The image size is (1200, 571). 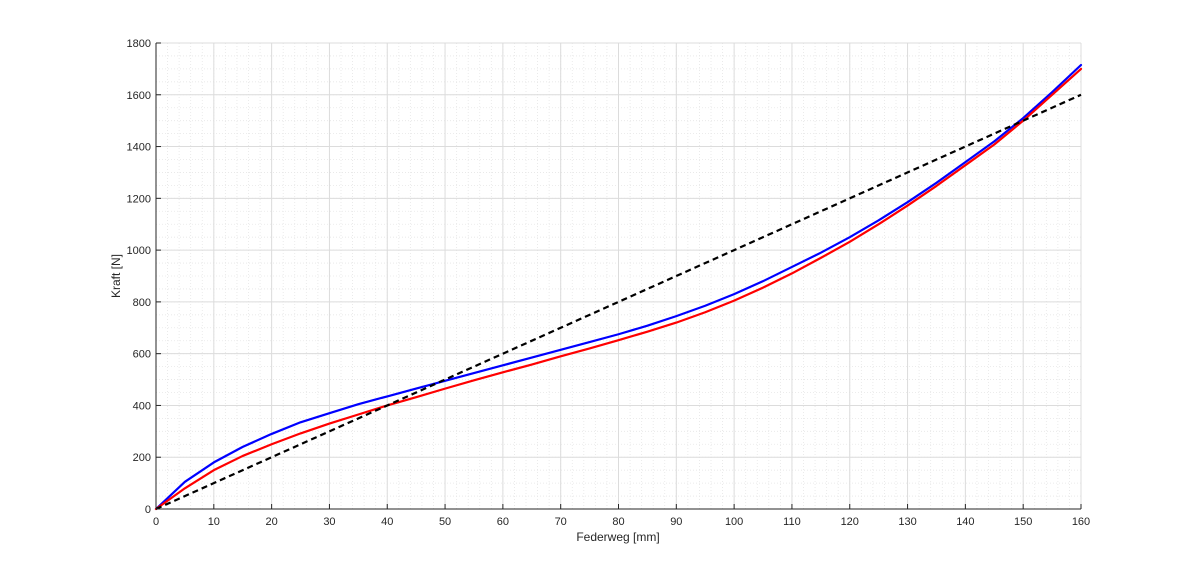 I want to click on y-tick-label: 600, so click(x=142, y=355).